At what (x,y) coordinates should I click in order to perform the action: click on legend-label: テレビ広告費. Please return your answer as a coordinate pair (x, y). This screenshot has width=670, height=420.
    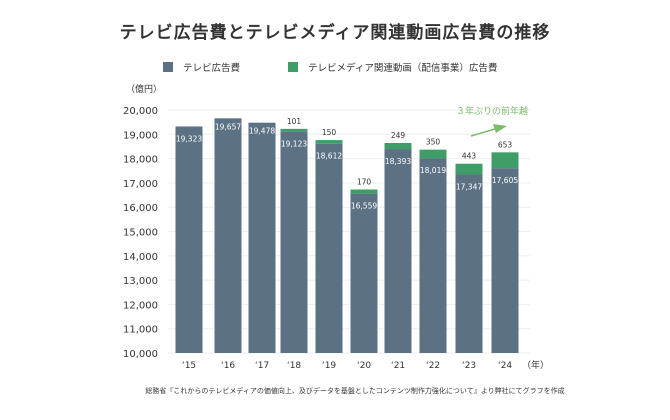
    Looking at the image, I should click on (212, 68).